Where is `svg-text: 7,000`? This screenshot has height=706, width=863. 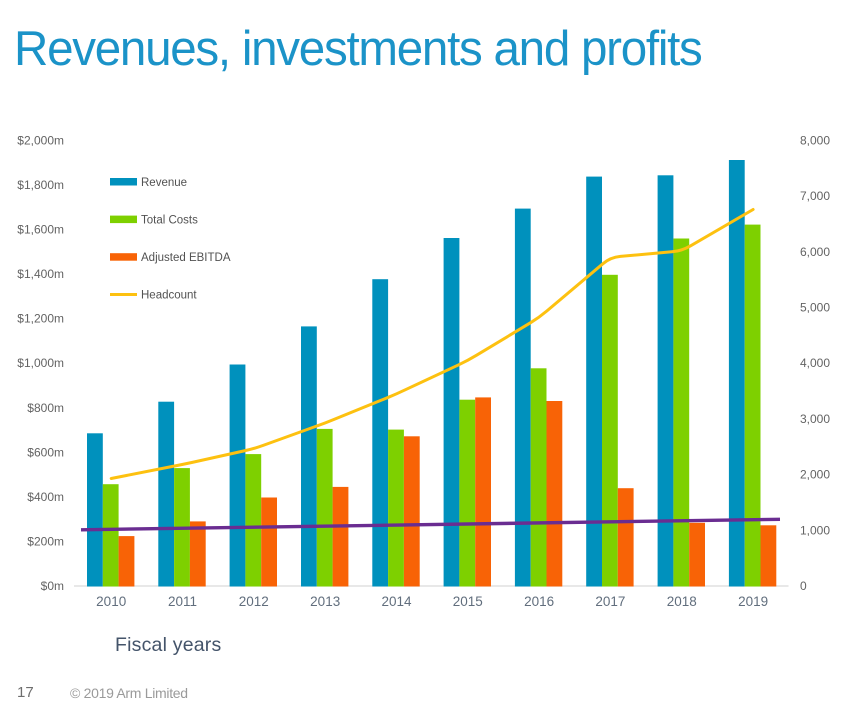
svg-text: 7,000 is located at coordinates (815, 196).